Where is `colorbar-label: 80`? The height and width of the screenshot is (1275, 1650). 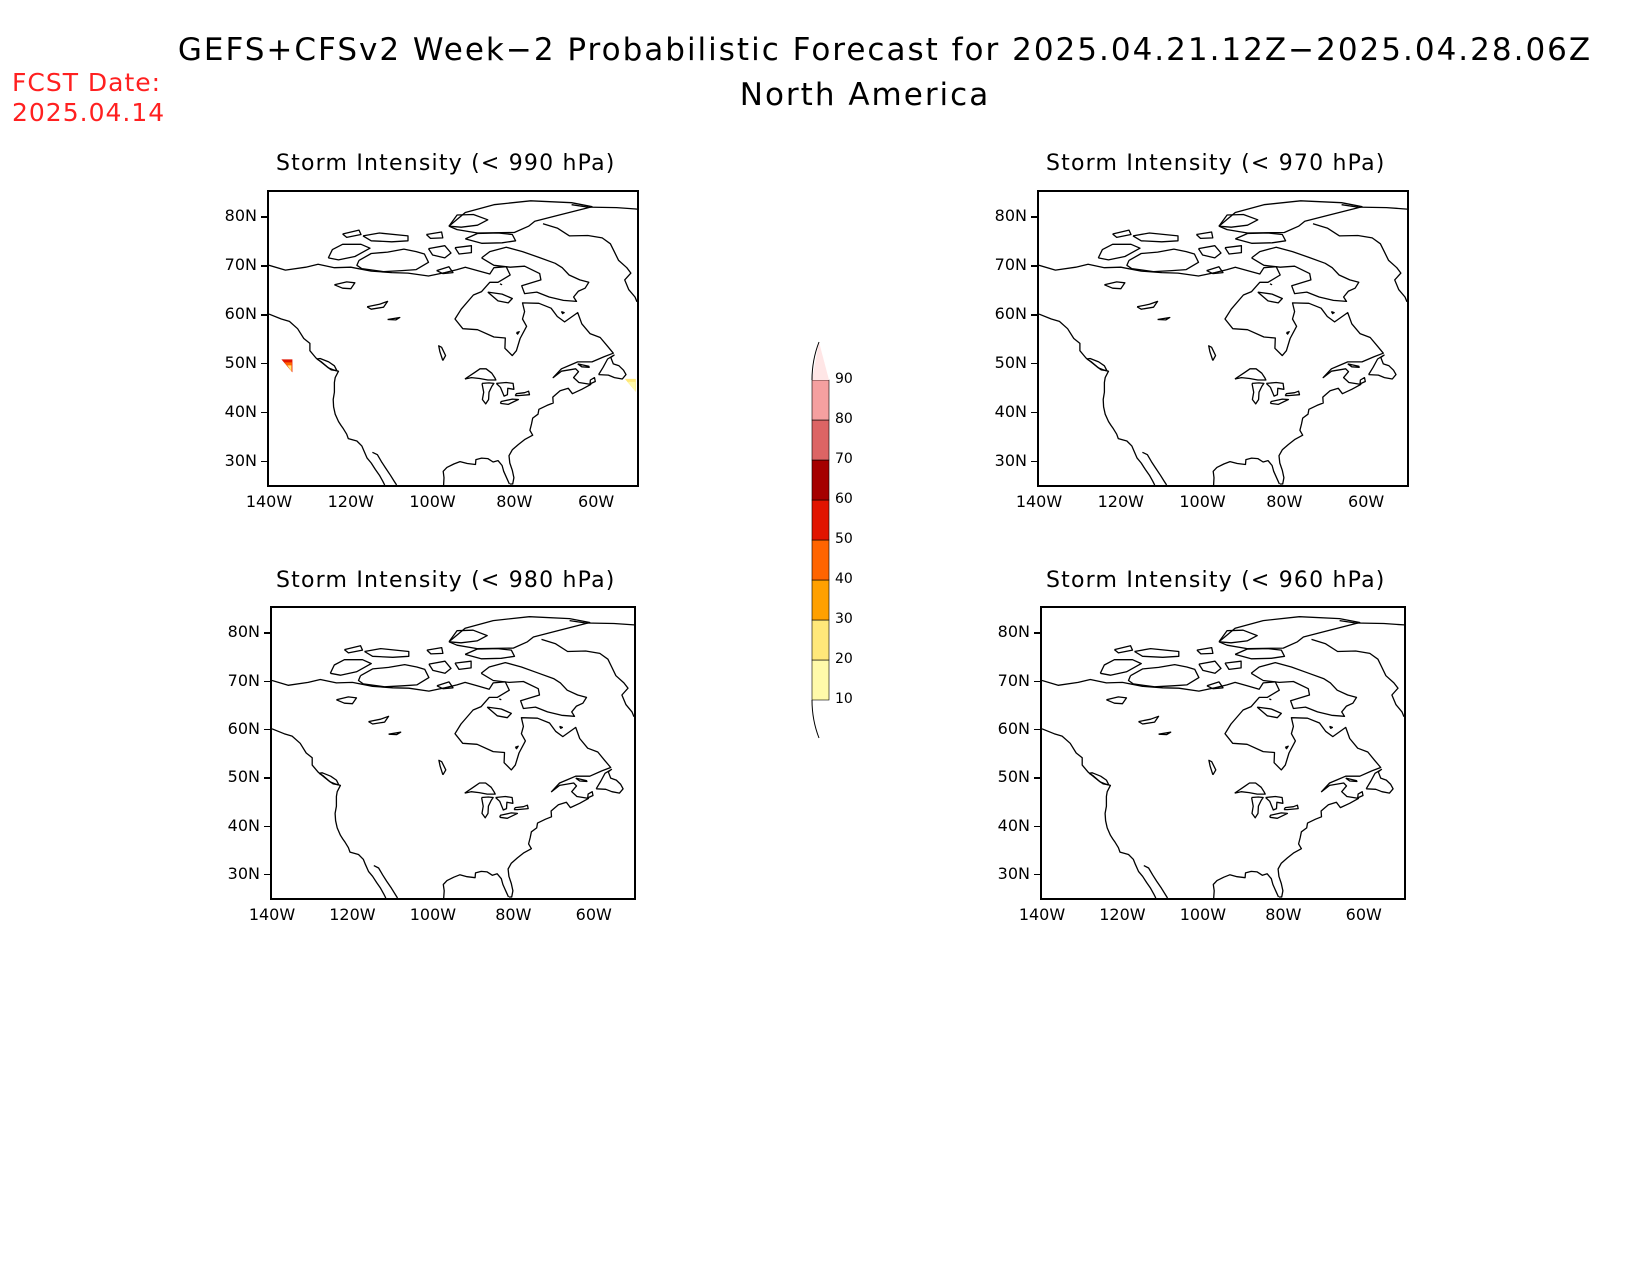 colorbar-label: 80 is located at coordinates (844, 419).